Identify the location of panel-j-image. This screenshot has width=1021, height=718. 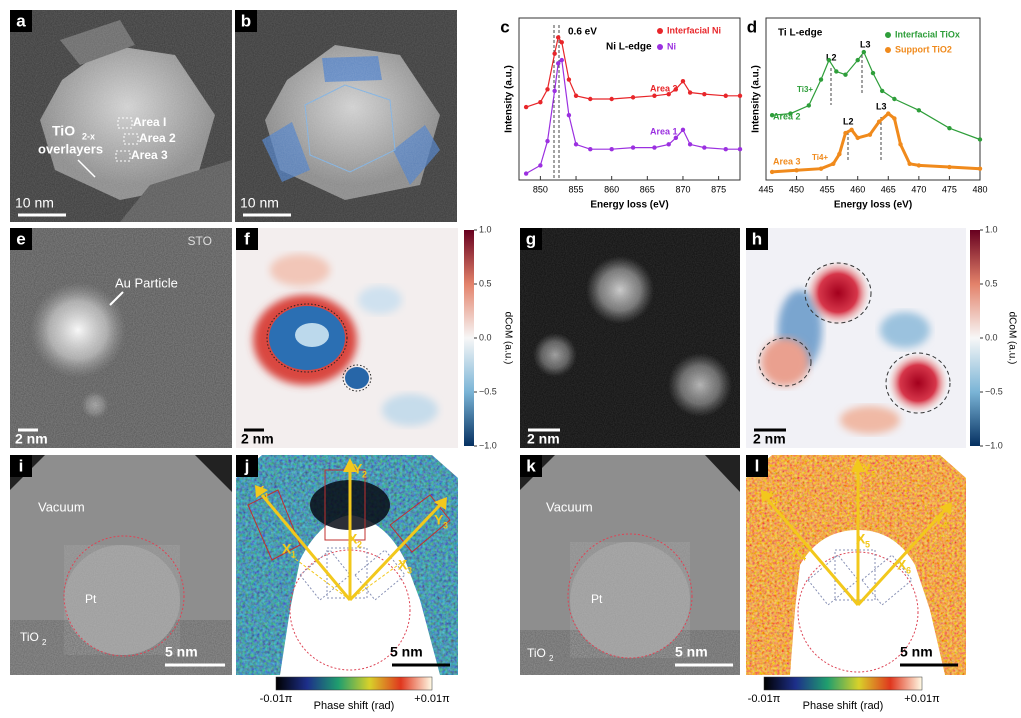
(347, 573).